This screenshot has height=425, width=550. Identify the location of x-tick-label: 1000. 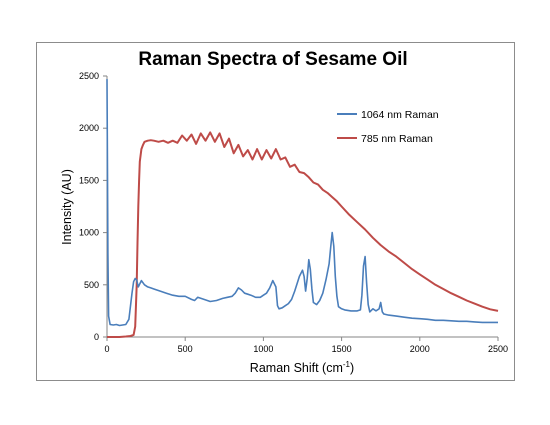
(263, 349).